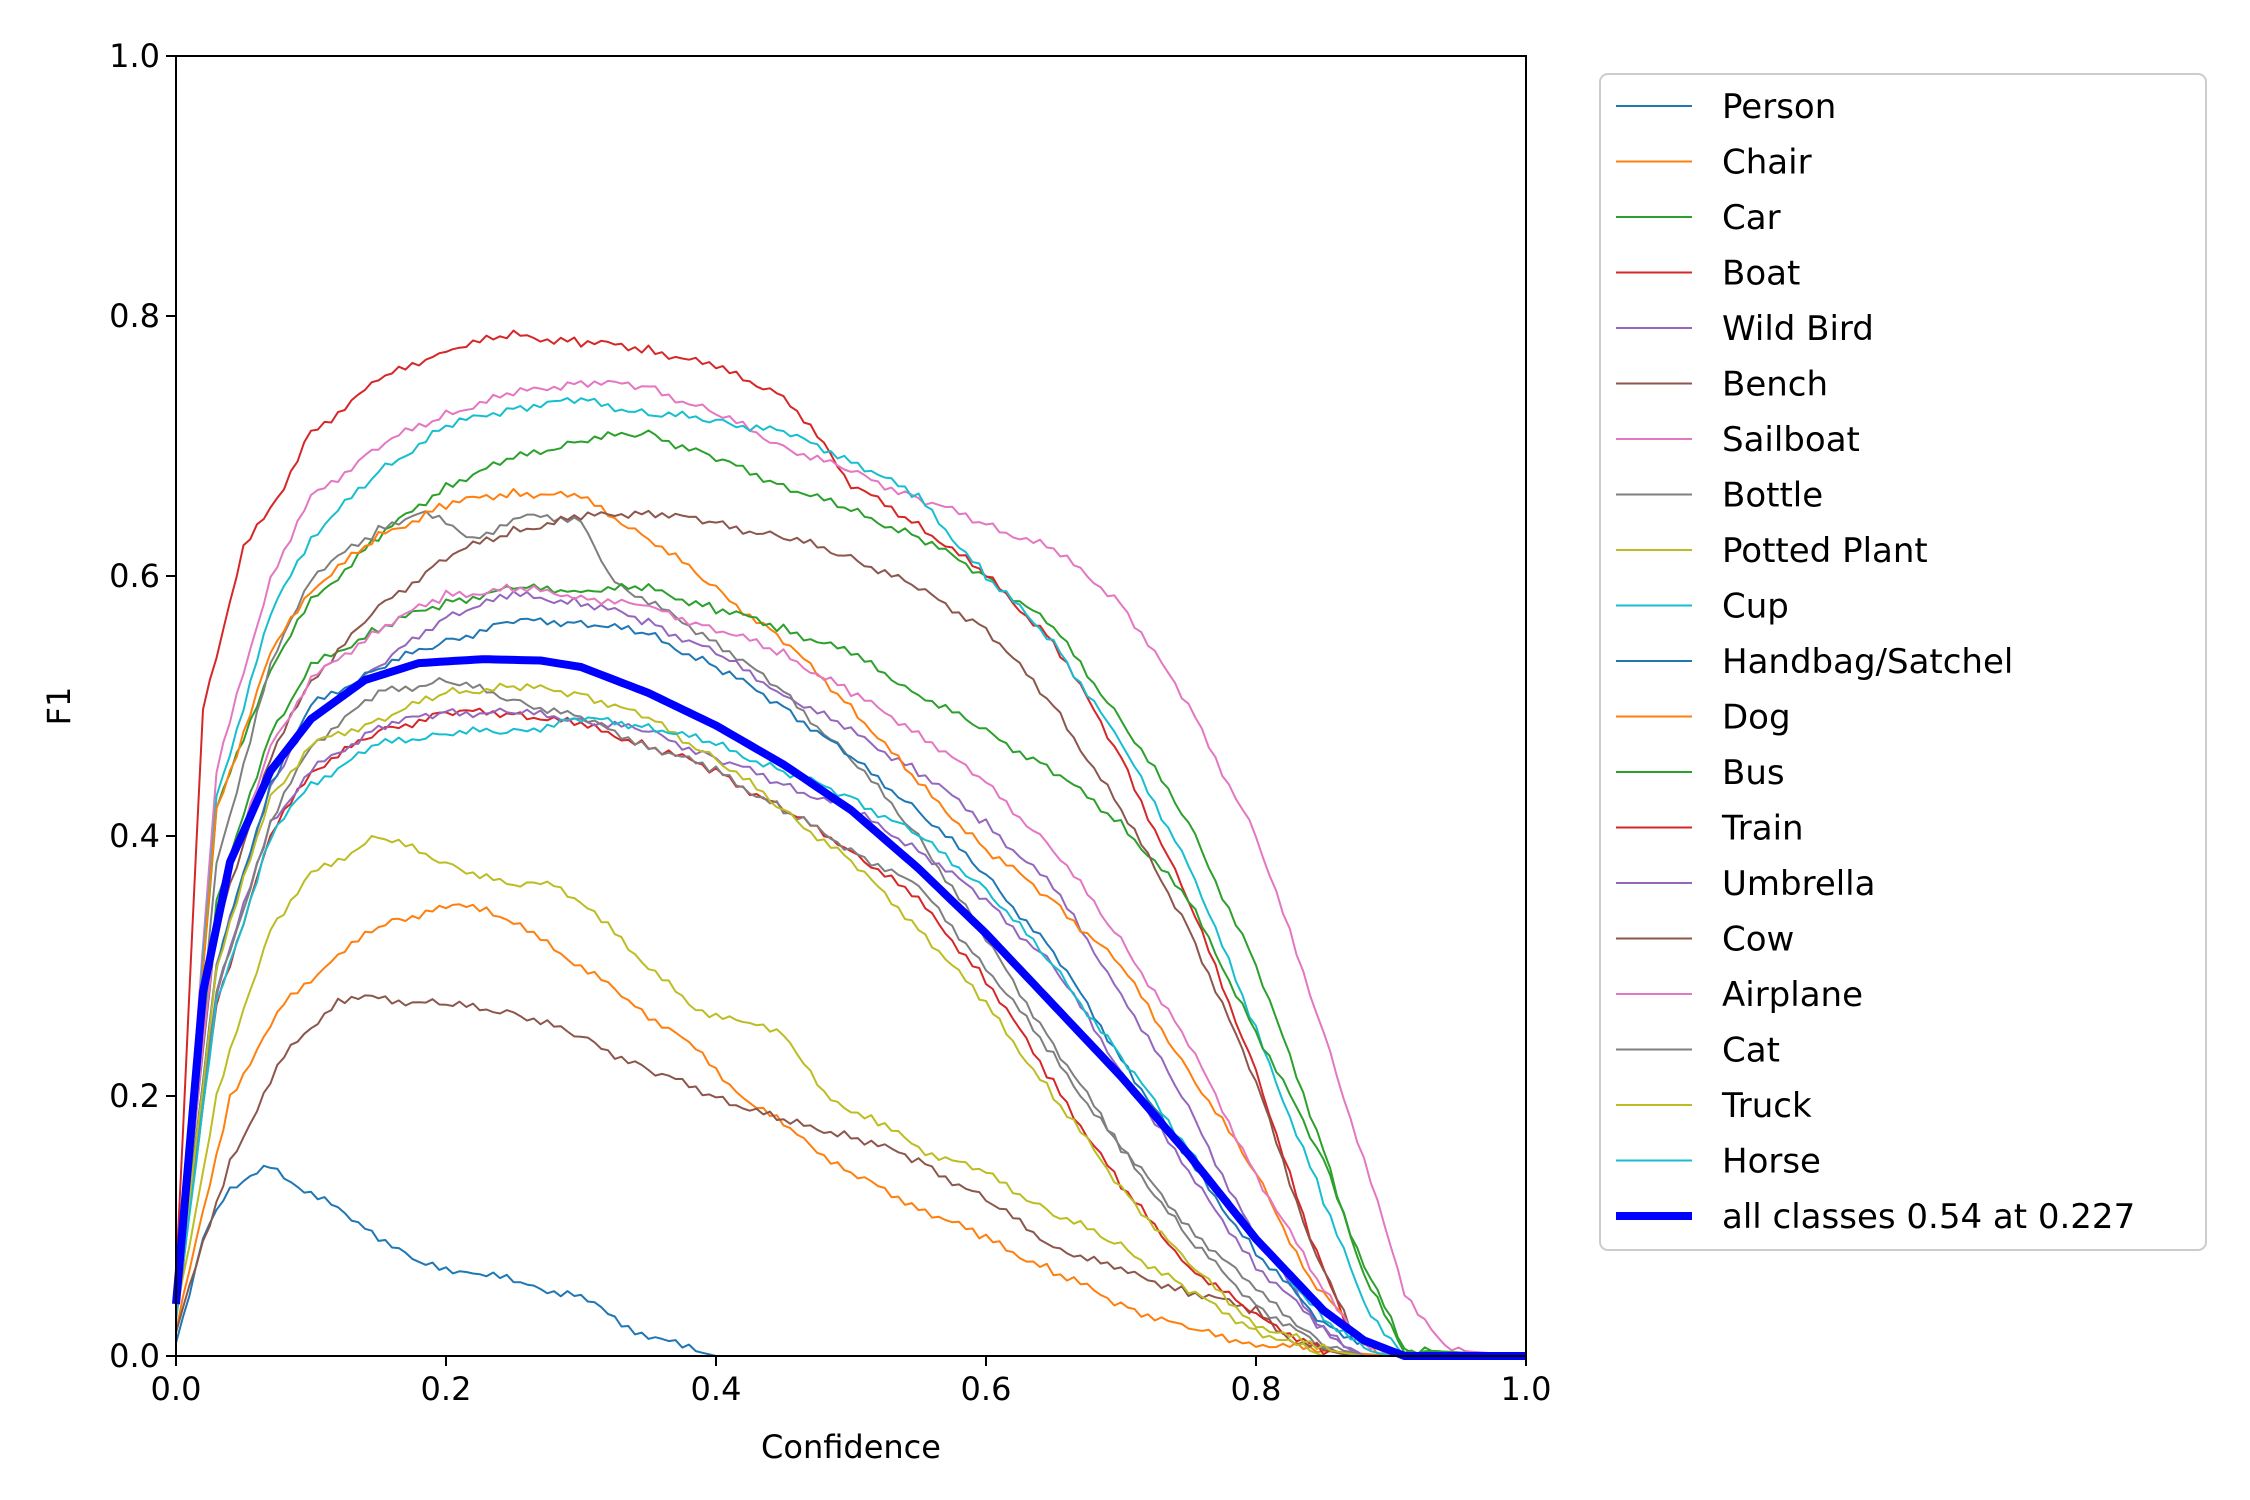  What do you see at coordinates (1753, 773) in the screenshot?
I see `legend-label: Bus` at bounding box center [1753, 773].